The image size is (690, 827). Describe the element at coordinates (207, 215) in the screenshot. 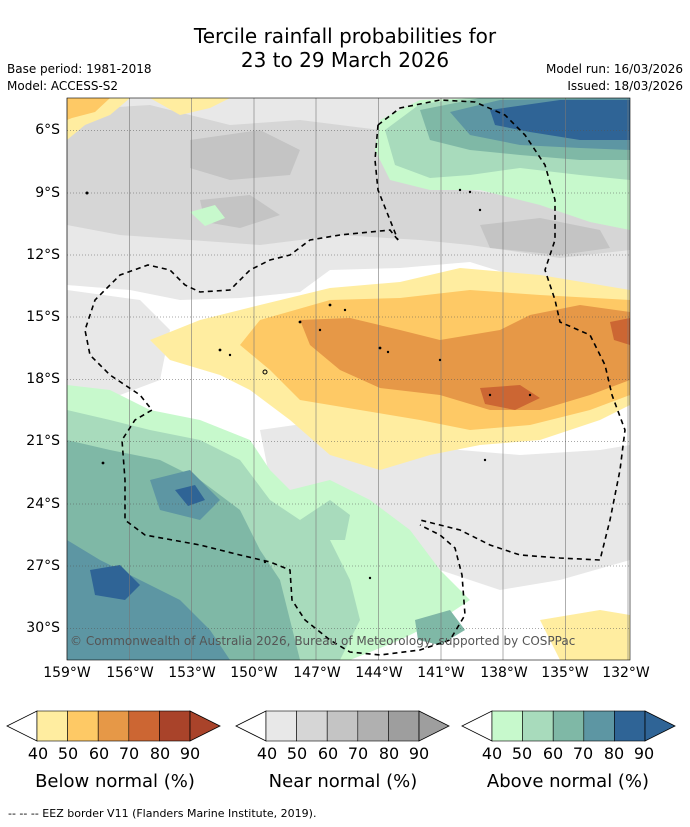

I see `above-normal-small-patch` at that location.